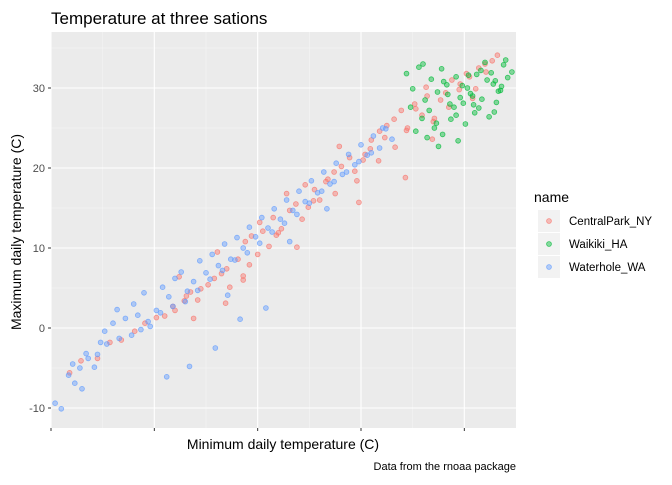 This screenshot has width=672, height=485. I want to click on chart-title: Temperature at three sations, so click(159, 18).